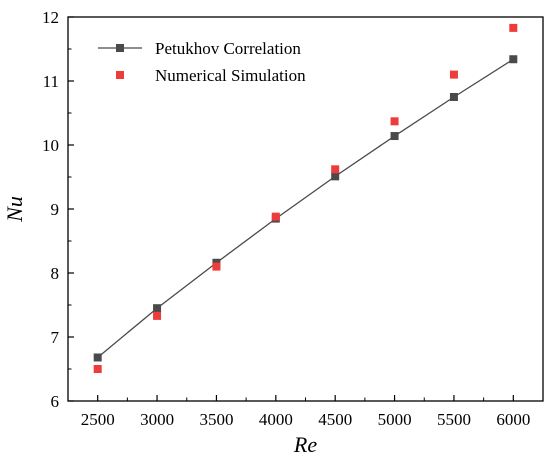 The height and width of the screenshot is (462, 550). What do you see at coordinates (276, 419) in the screenshot?
I see `x-tick-label: 4000` at bounding box center [276, 419].